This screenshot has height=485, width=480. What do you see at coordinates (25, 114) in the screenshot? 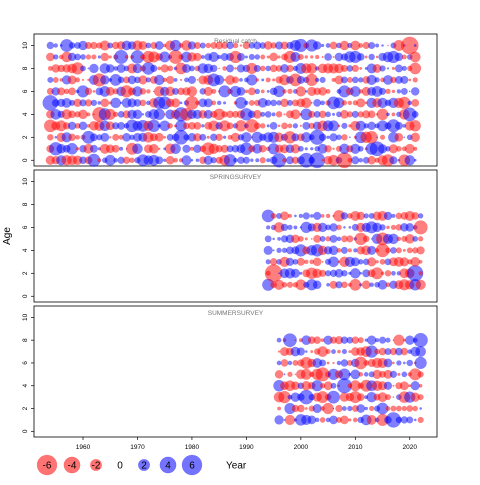
I see `y-tick-label: 4` at bounding box center [25, 114].